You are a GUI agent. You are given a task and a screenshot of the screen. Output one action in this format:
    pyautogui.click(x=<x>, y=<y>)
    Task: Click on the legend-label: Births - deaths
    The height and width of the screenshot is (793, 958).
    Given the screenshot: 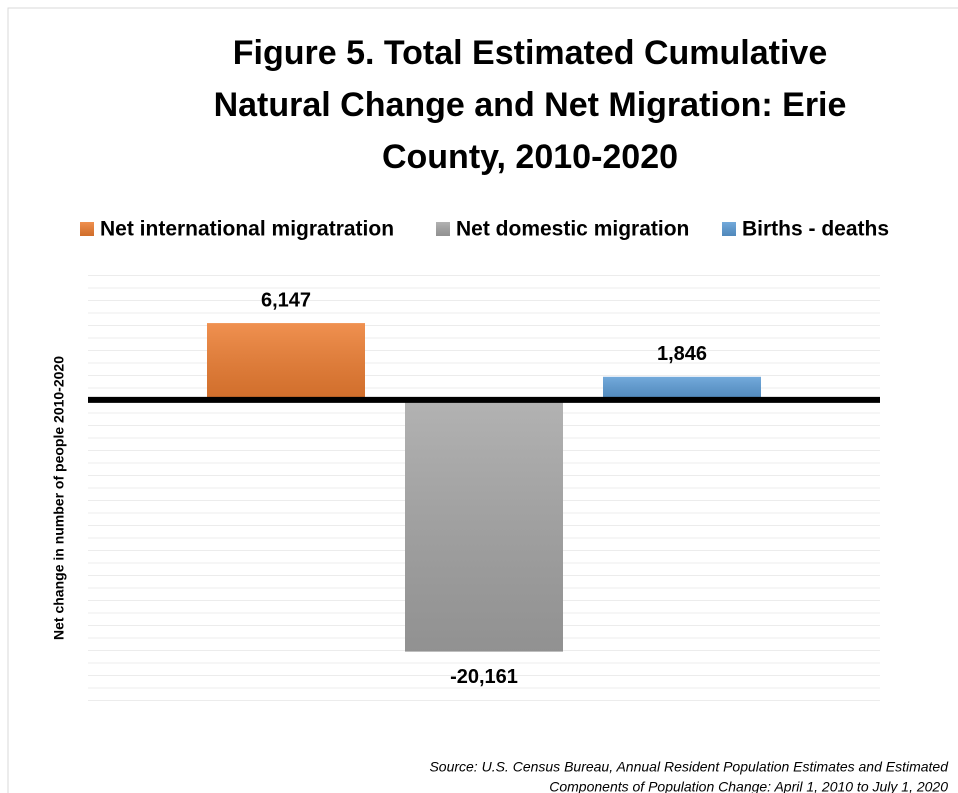 What is the action you would take?
    pyautogui.click(x=815, y=229)
    